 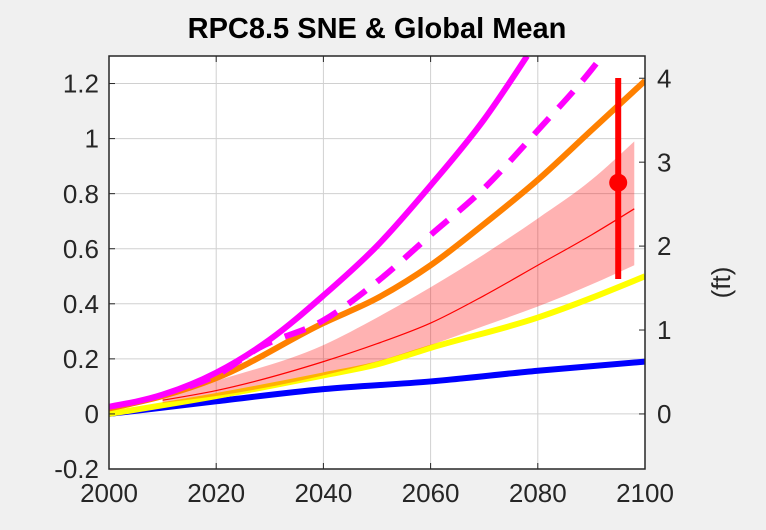 What do you see at coordinates (664, 414) in the screenshot?
I see `y2-tick-label: 0` at bounding box center [664, 414].